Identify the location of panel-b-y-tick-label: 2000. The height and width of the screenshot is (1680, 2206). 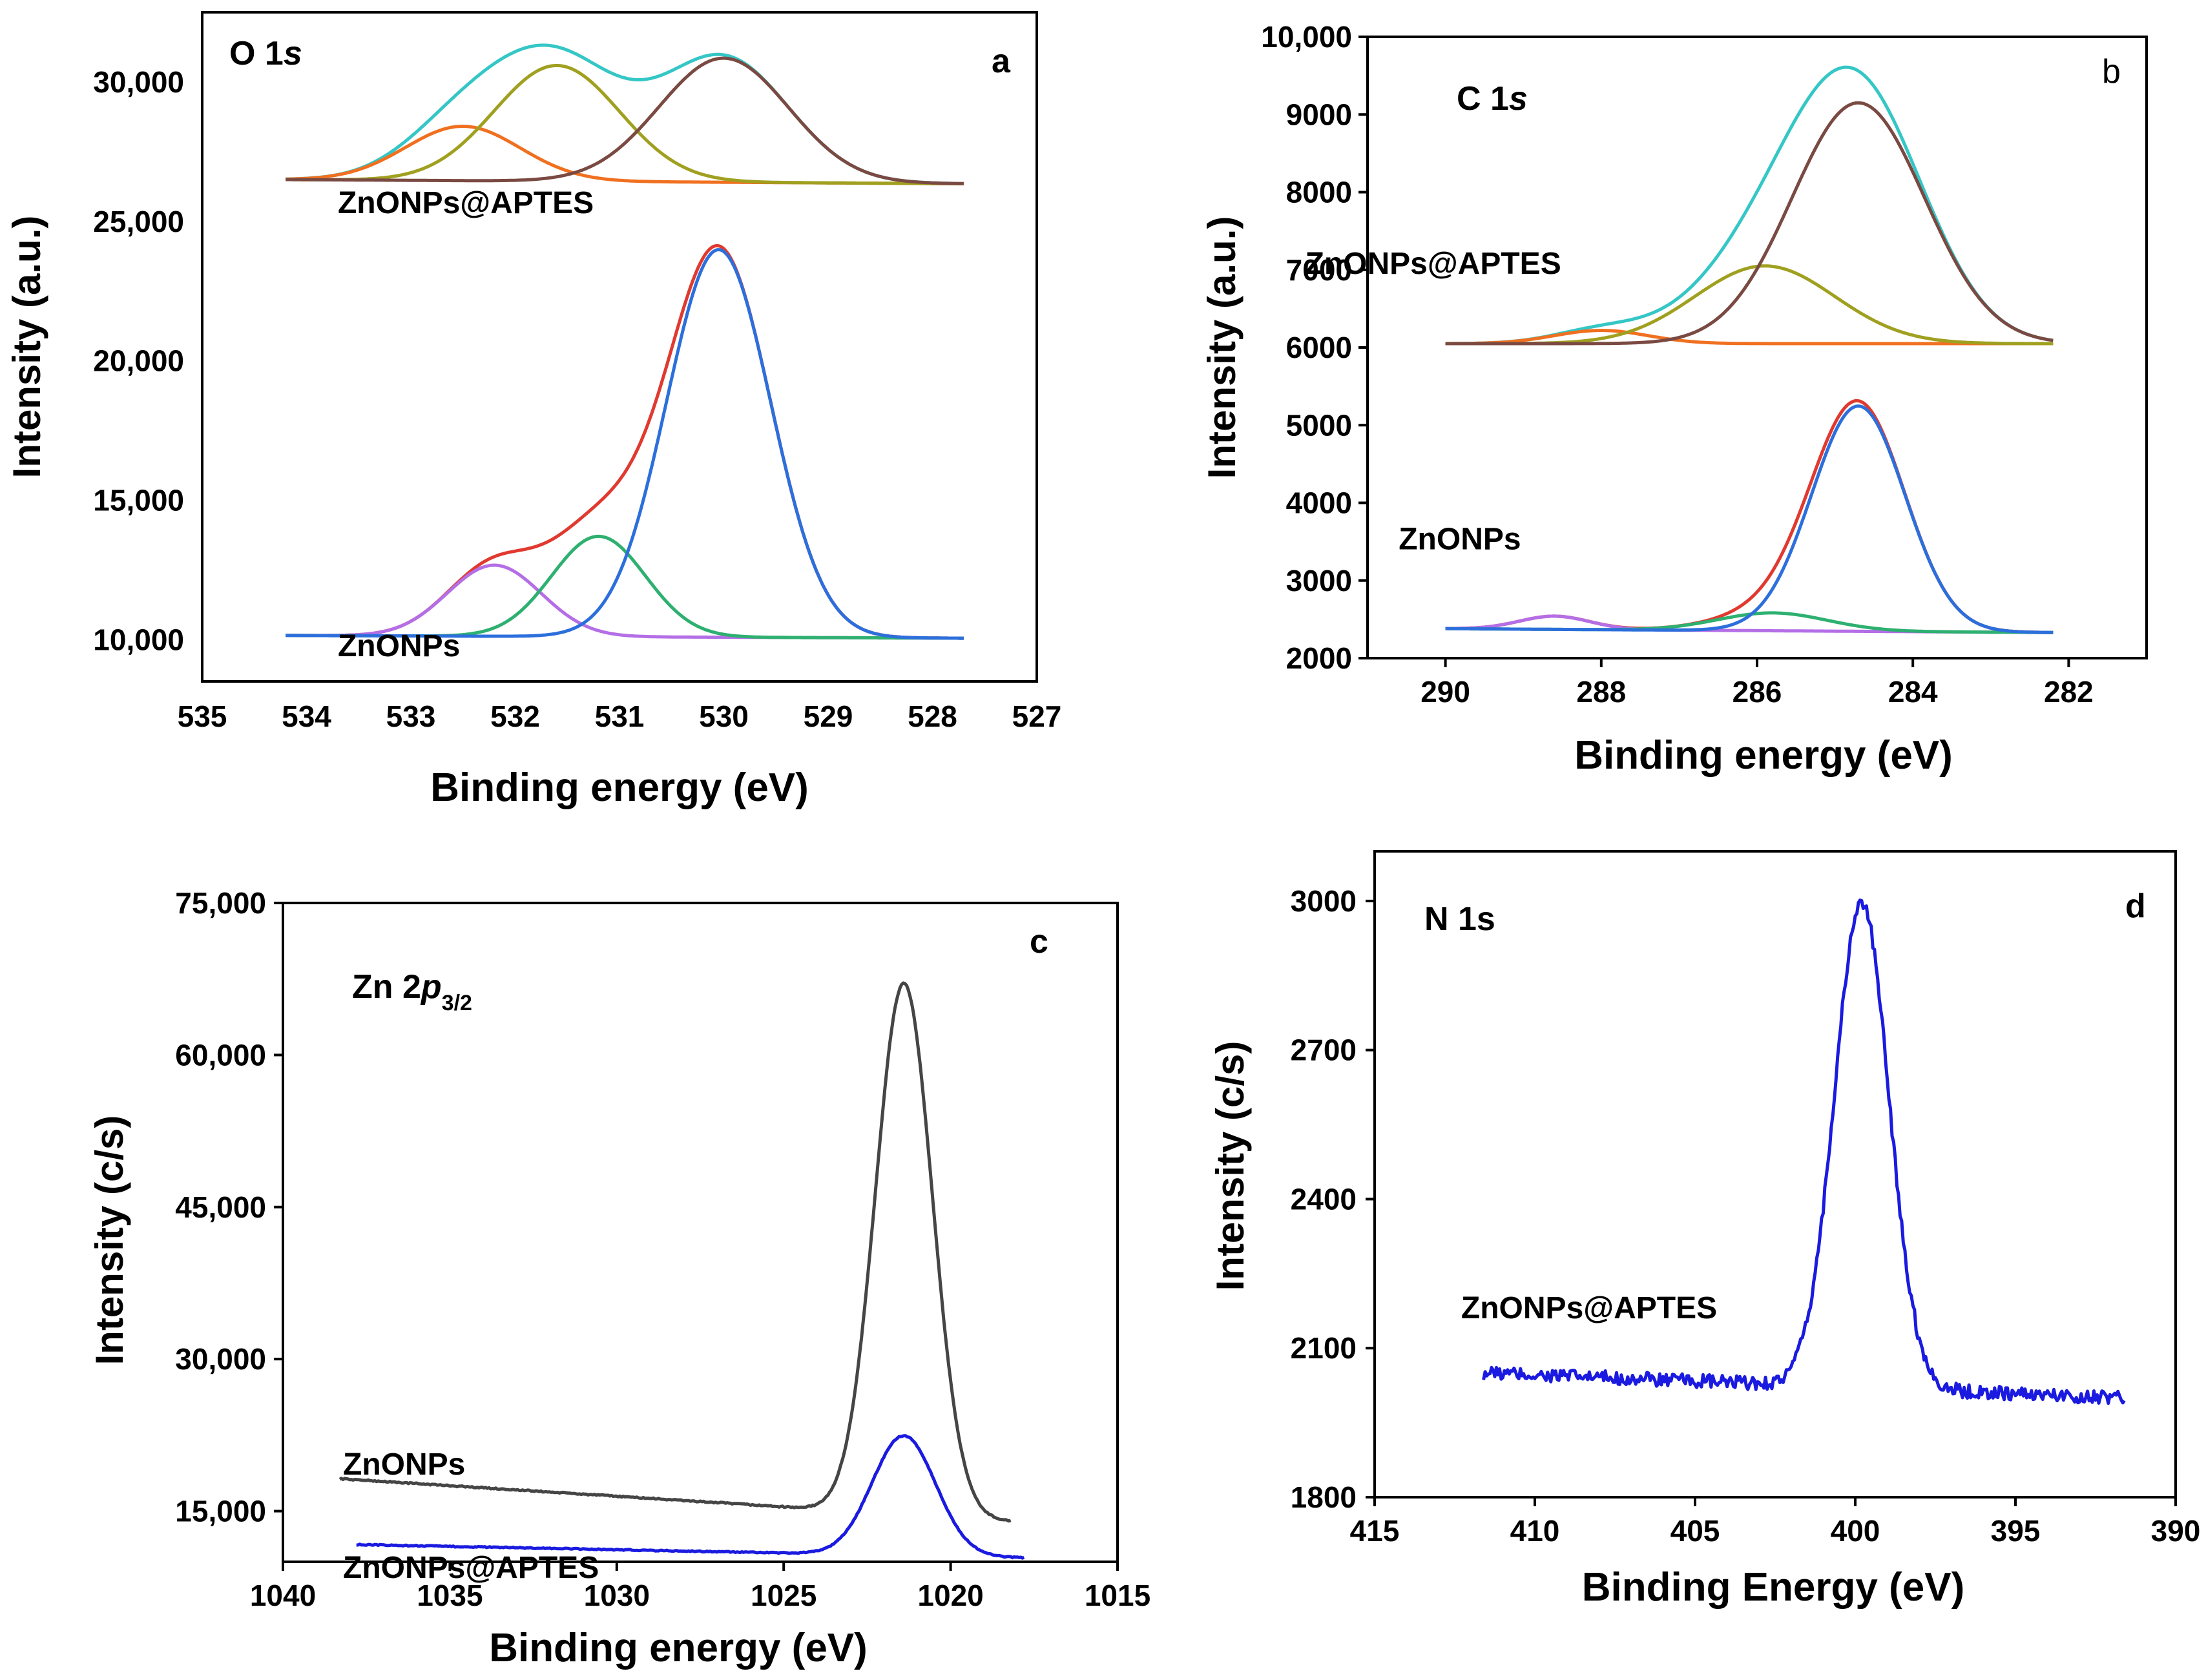
(1319, 658).